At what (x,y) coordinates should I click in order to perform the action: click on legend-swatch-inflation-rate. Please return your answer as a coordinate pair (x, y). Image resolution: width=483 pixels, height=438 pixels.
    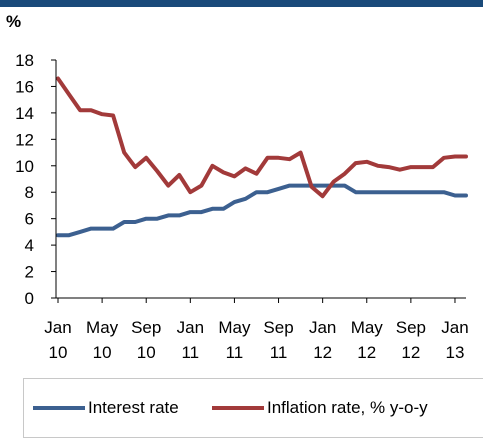
    Looking at the image, I should click on (238, 408).